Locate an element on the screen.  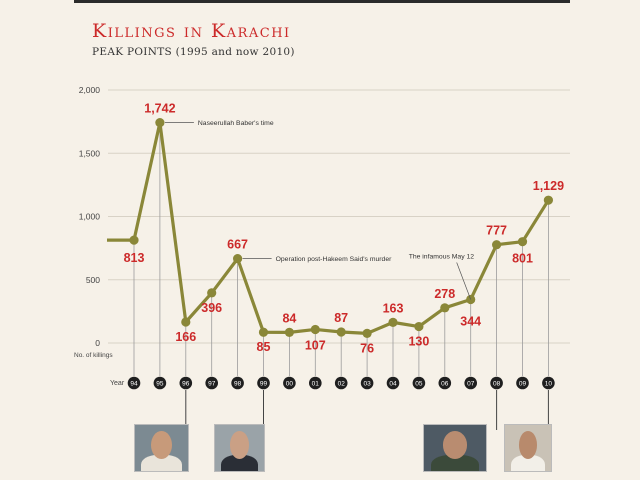
x-tick-label: 96 is located at coordinates (186, 384).